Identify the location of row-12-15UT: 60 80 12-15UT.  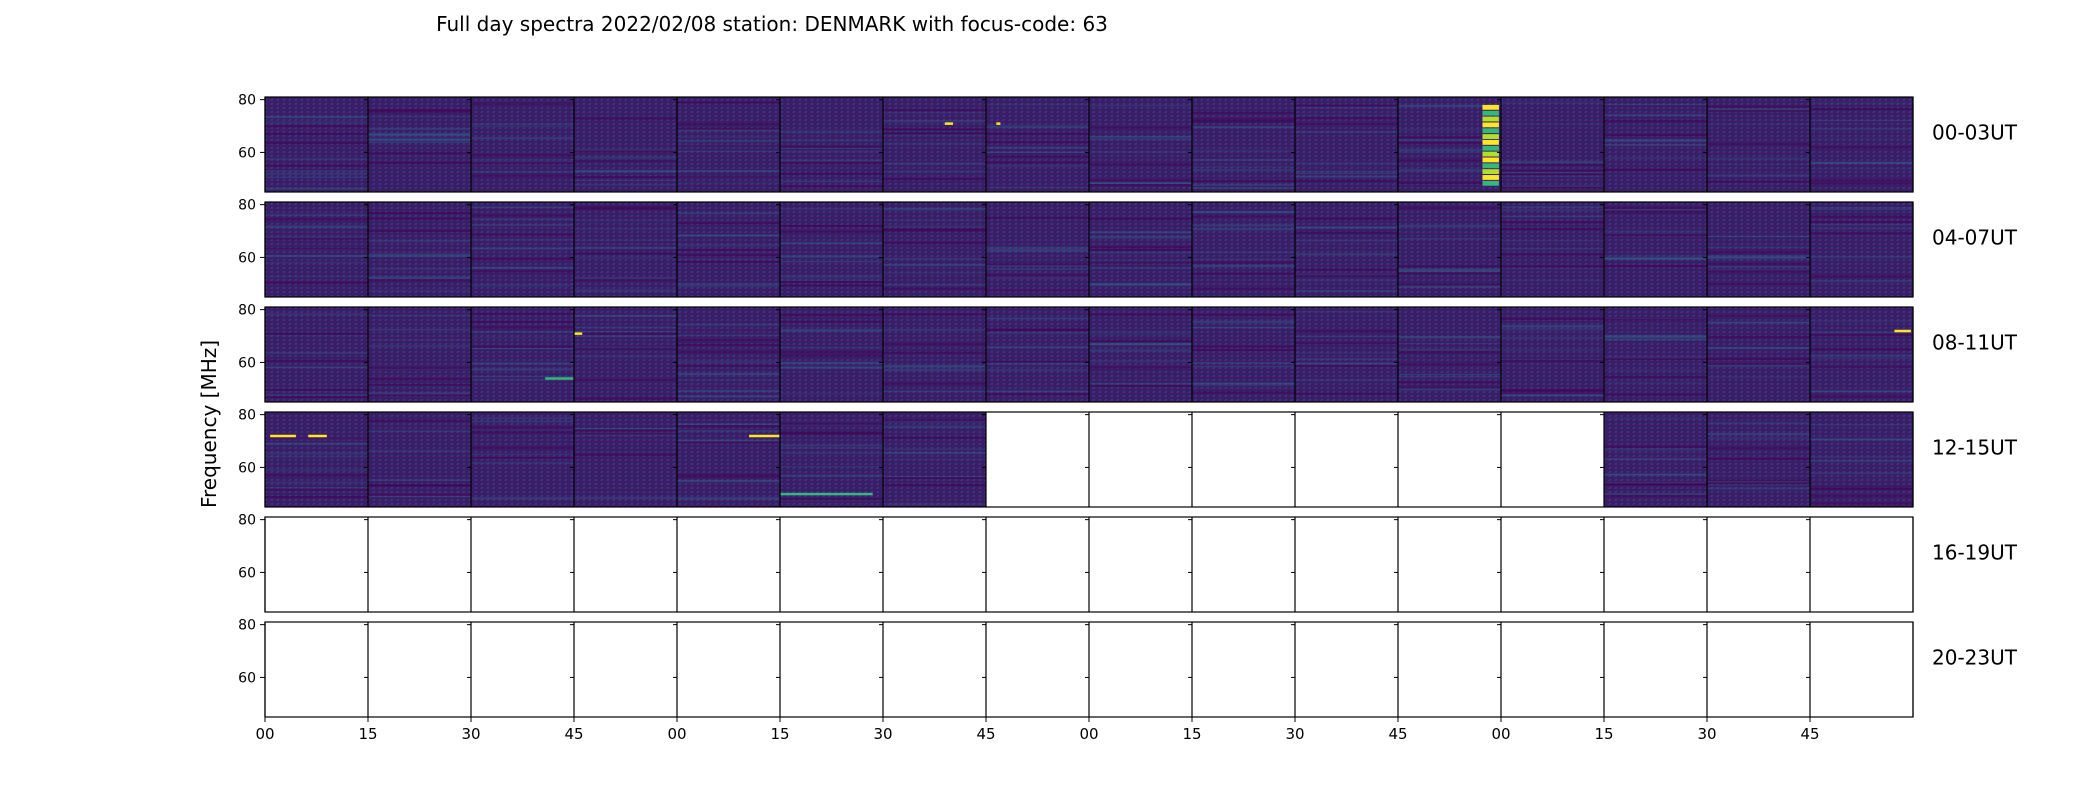
(1128, 458).